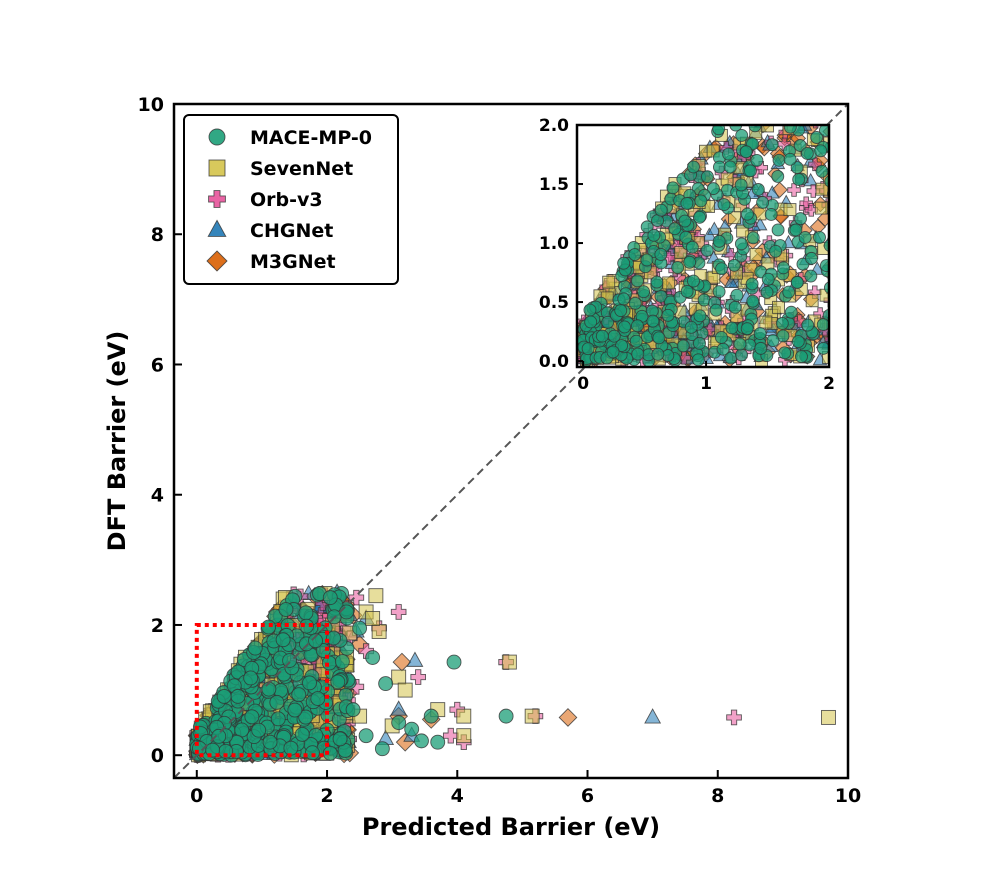  What do you see at coordinates (415, 659) in the screenshot?
I see `chgnet-point` at bounding box center [415, 659].